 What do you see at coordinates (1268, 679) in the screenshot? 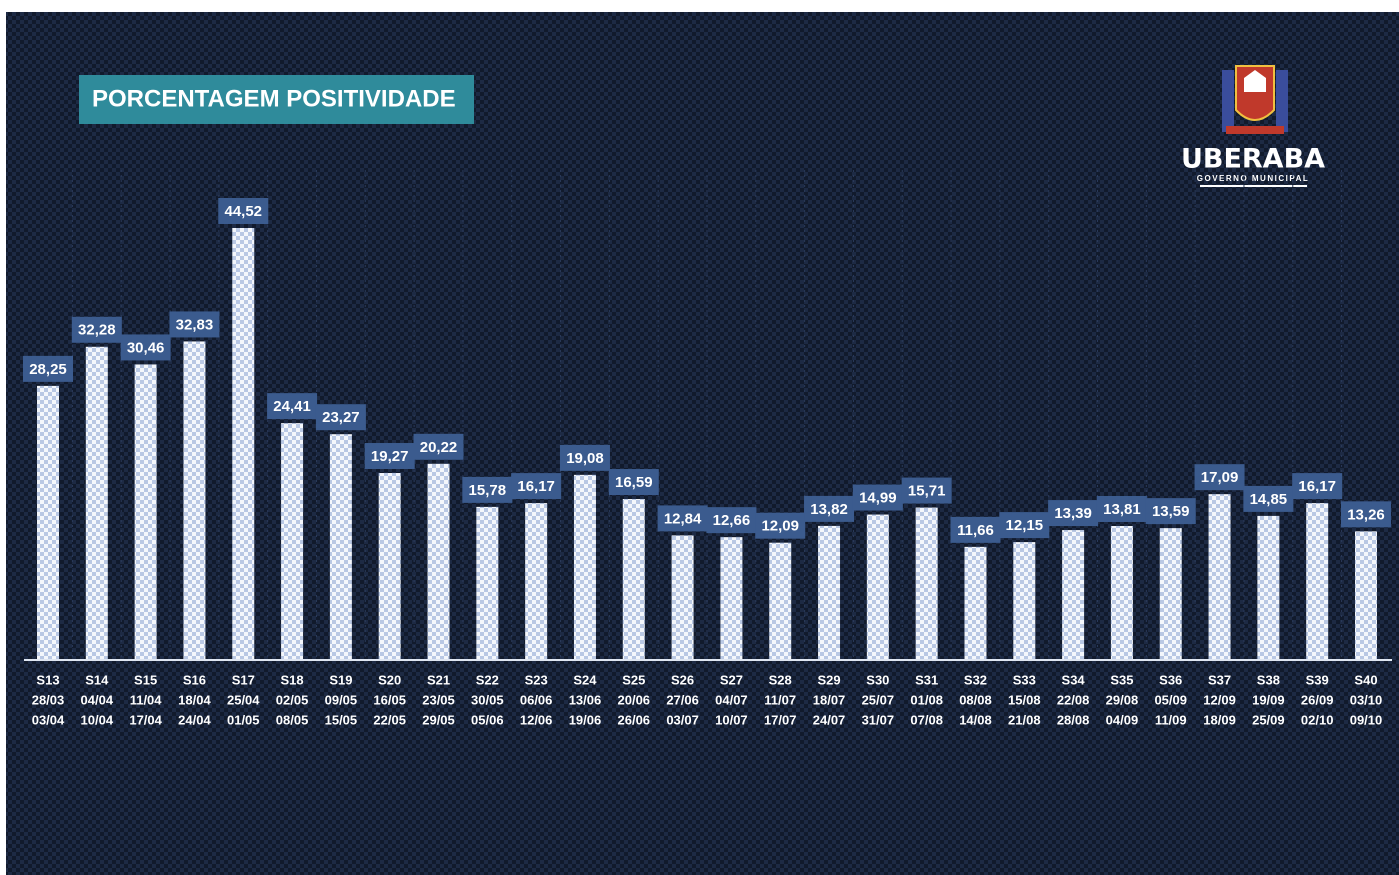
I see `x-tick-label: S38` at bounding box center [1268, 679].